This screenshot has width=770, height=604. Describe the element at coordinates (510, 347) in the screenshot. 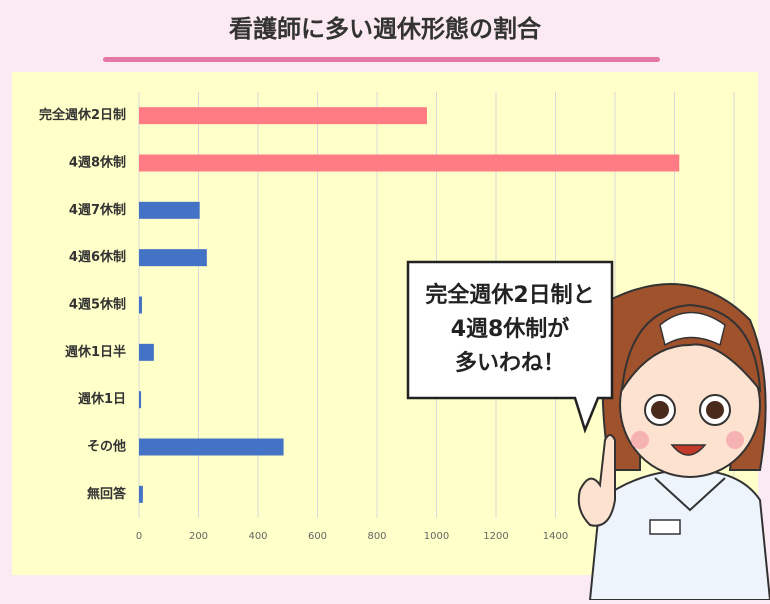

I see `speech-bubble` at that location.